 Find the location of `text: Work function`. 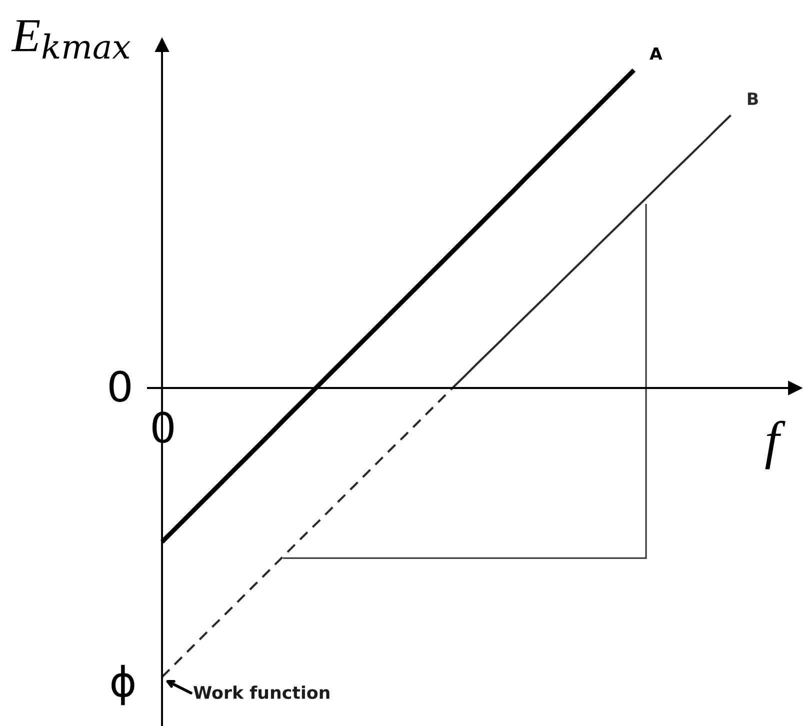

text: Work function is located at coordinates (262, 693).